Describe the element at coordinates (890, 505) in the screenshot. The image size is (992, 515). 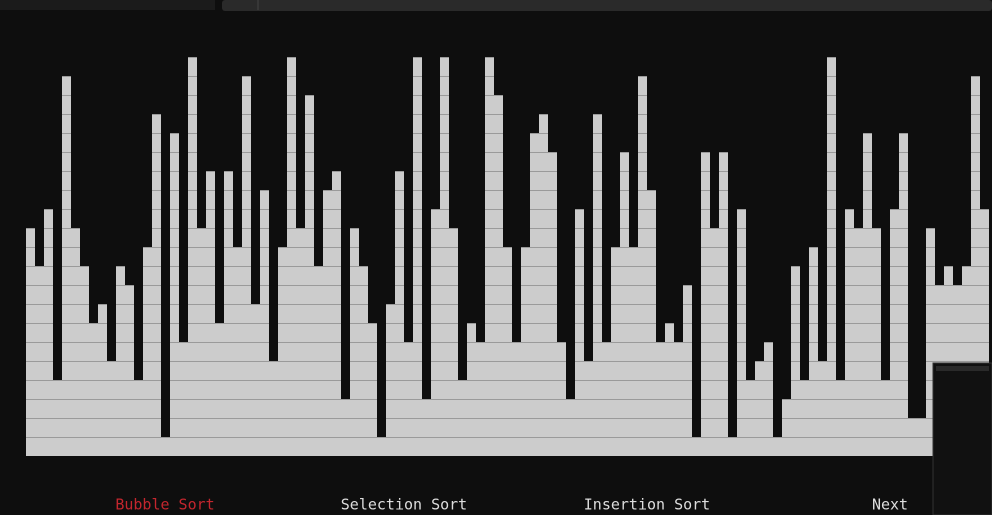
I see `menu-button: Next` at that location.